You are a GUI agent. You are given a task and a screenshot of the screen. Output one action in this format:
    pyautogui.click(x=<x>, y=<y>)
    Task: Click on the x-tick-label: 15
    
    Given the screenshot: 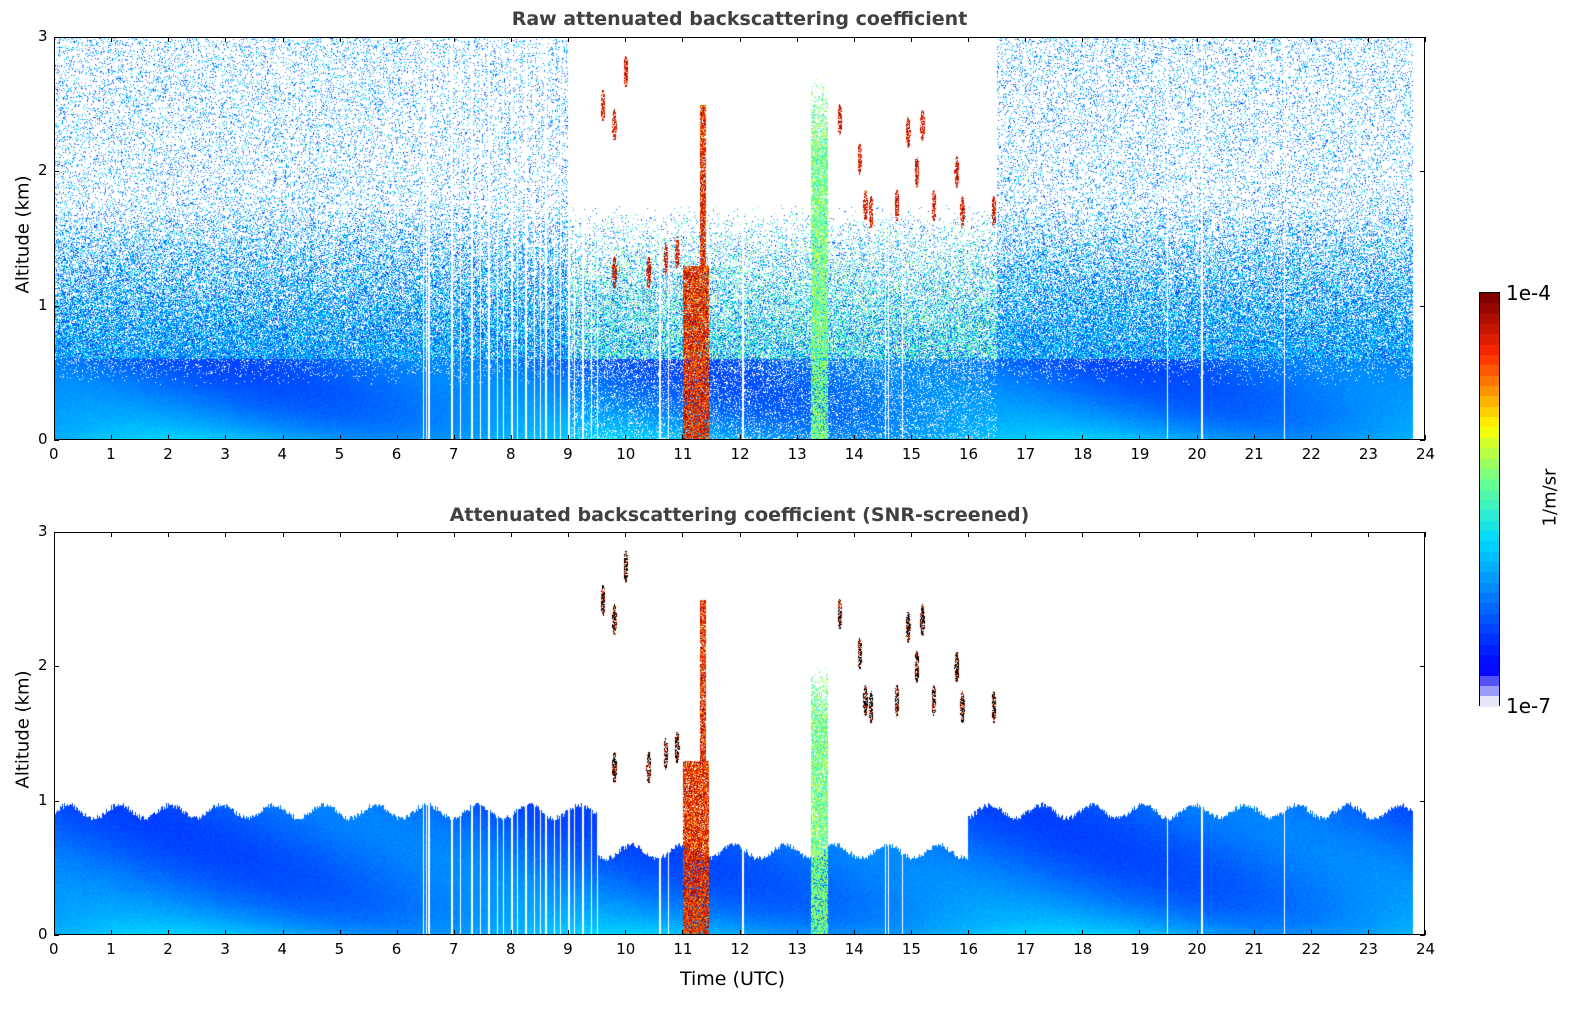 What is the action you would take?
    pyautogui.click(x=911, y=949)
    